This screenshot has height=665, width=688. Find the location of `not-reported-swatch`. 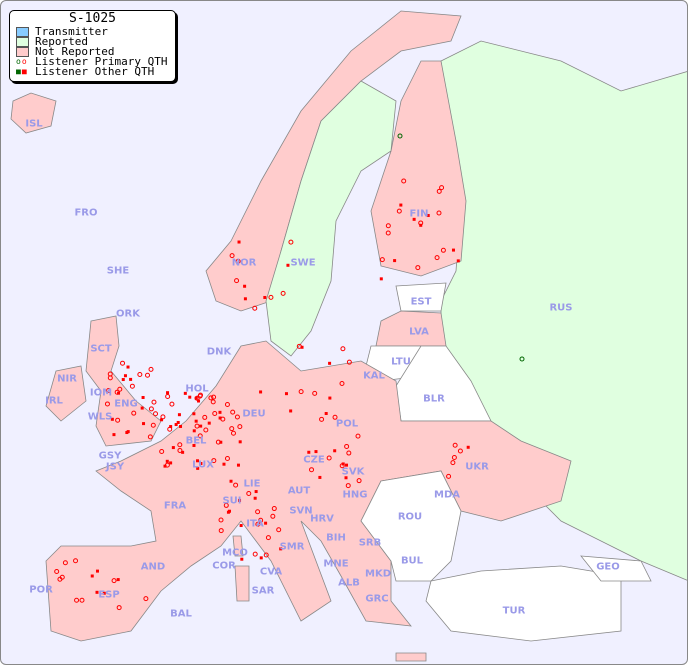

not-reported-swatch is located at coordinates (22, 52).